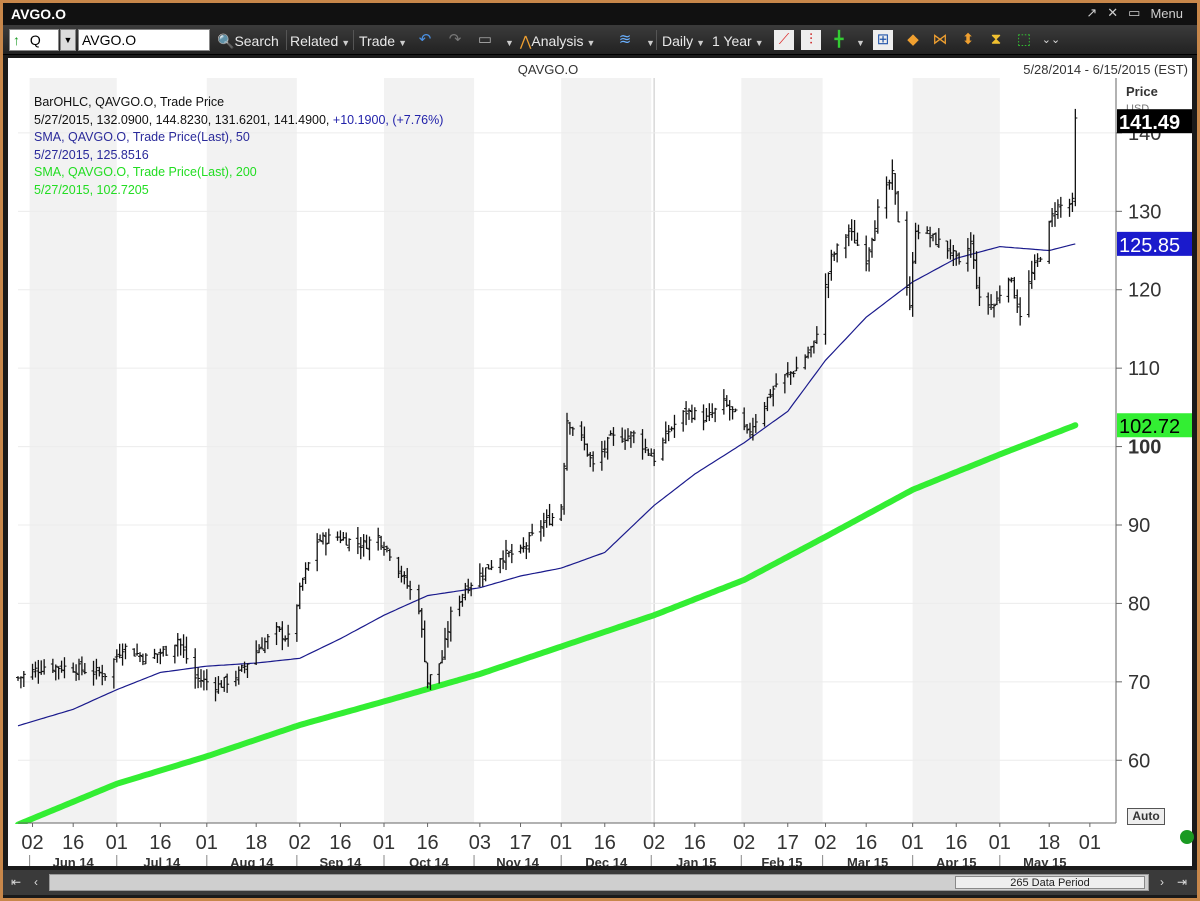 The width and height of the screenshot is (1200, 901). Describe the element at coordinates (485, 39) in the screenshot. I see `folder-icon: ▭` at that location.